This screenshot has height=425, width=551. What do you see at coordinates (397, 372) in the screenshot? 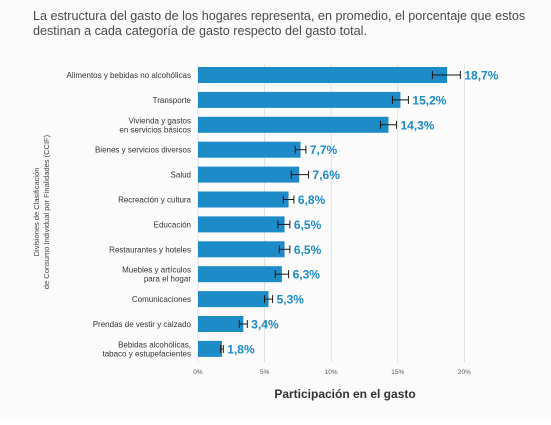
I see `x-tick-label: 15%` at bounding box center [397, 372].